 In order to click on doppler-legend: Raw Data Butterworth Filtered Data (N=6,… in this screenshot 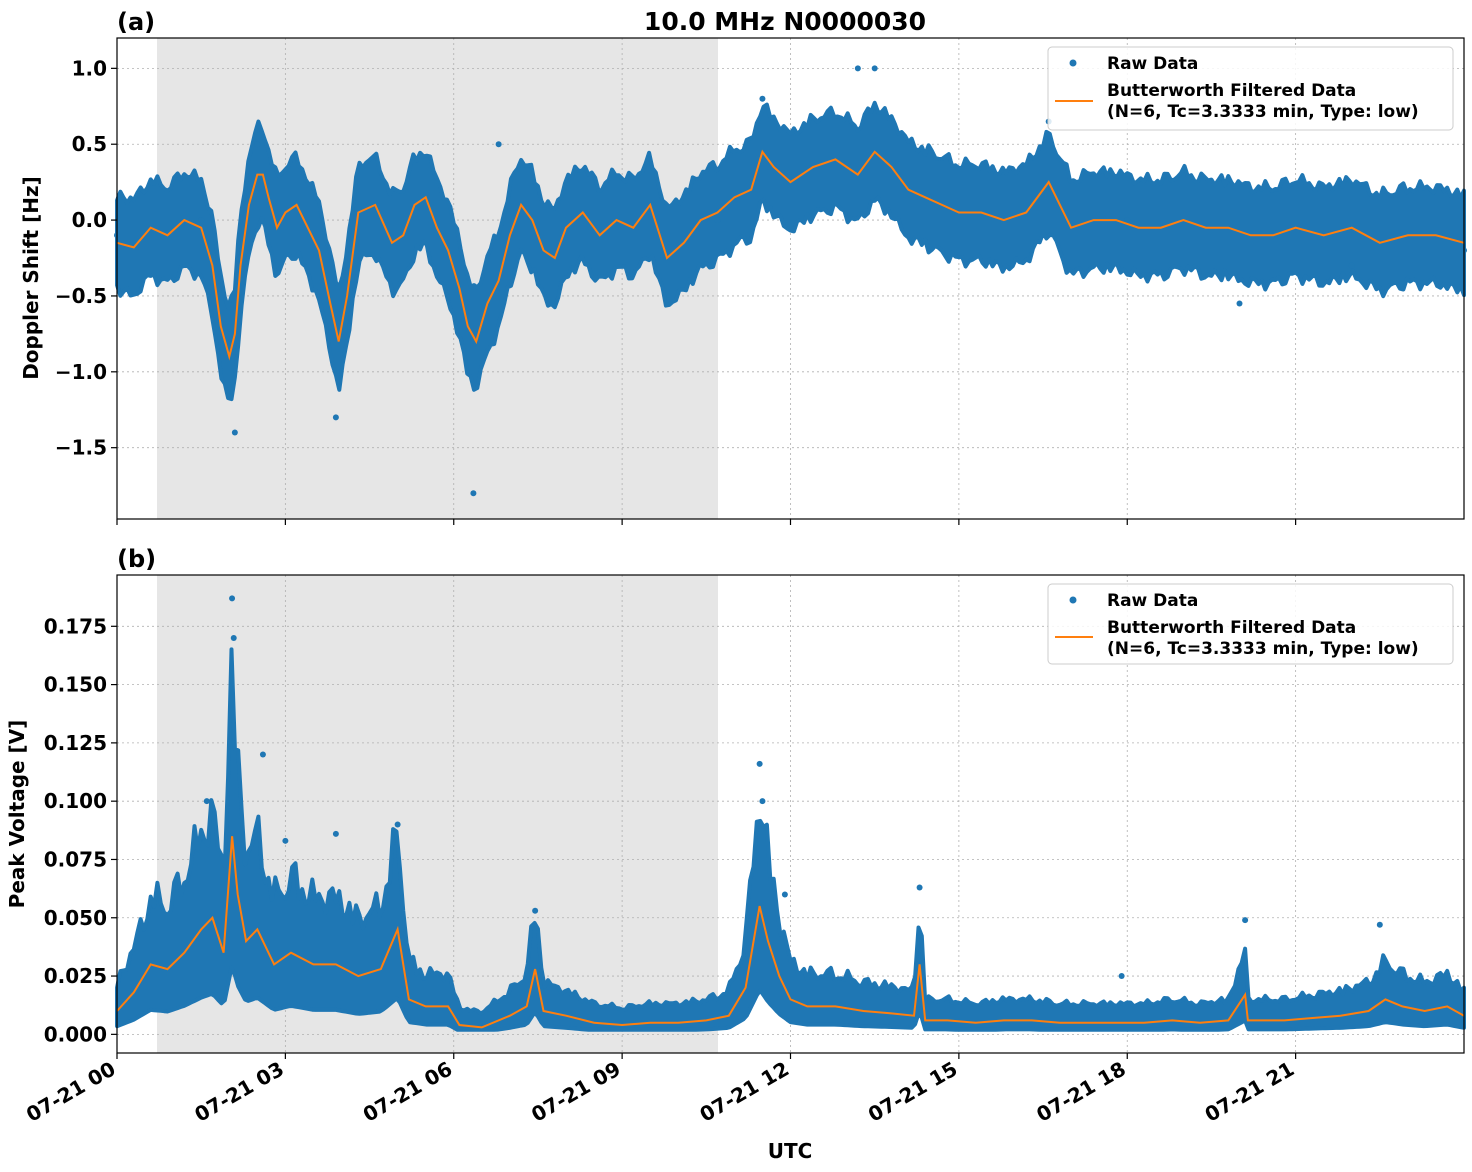, I will do `click(1250, 88)`.